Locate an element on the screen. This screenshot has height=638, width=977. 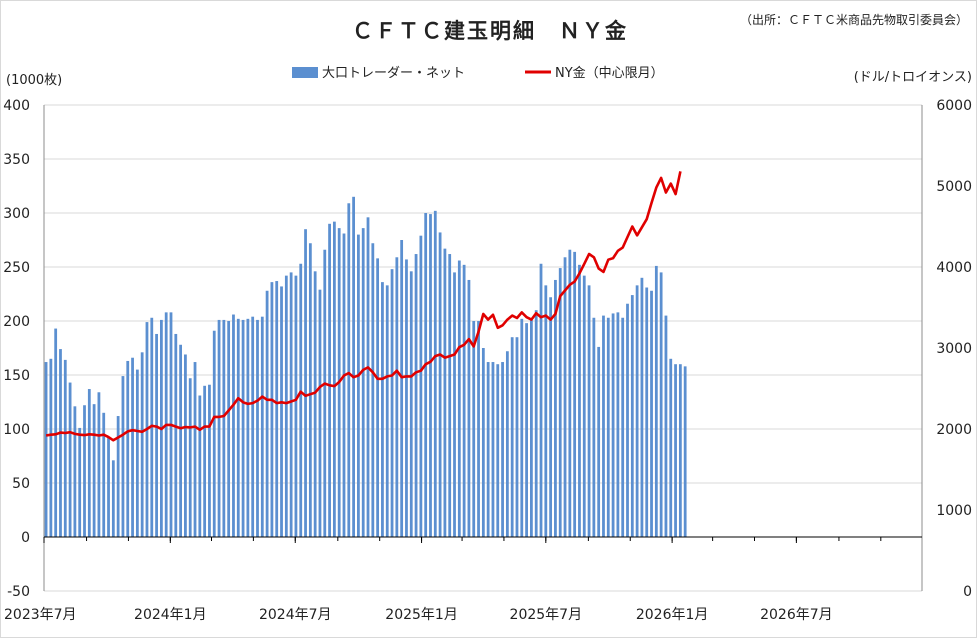
left-axis-tick-label: 400 is located at coordinates (16, 106).